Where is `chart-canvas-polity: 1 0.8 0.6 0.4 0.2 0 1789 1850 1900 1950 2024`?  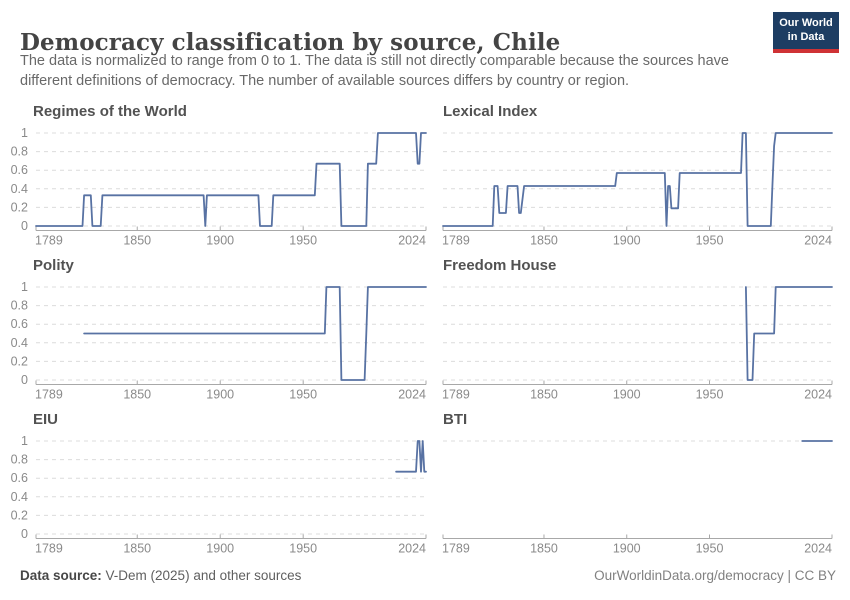
chart-canvas-polity: 1 0.8 0.6 0.4 0.2 0 1789 1850 1900 1950 2024 is located at coordinates (219, 341).